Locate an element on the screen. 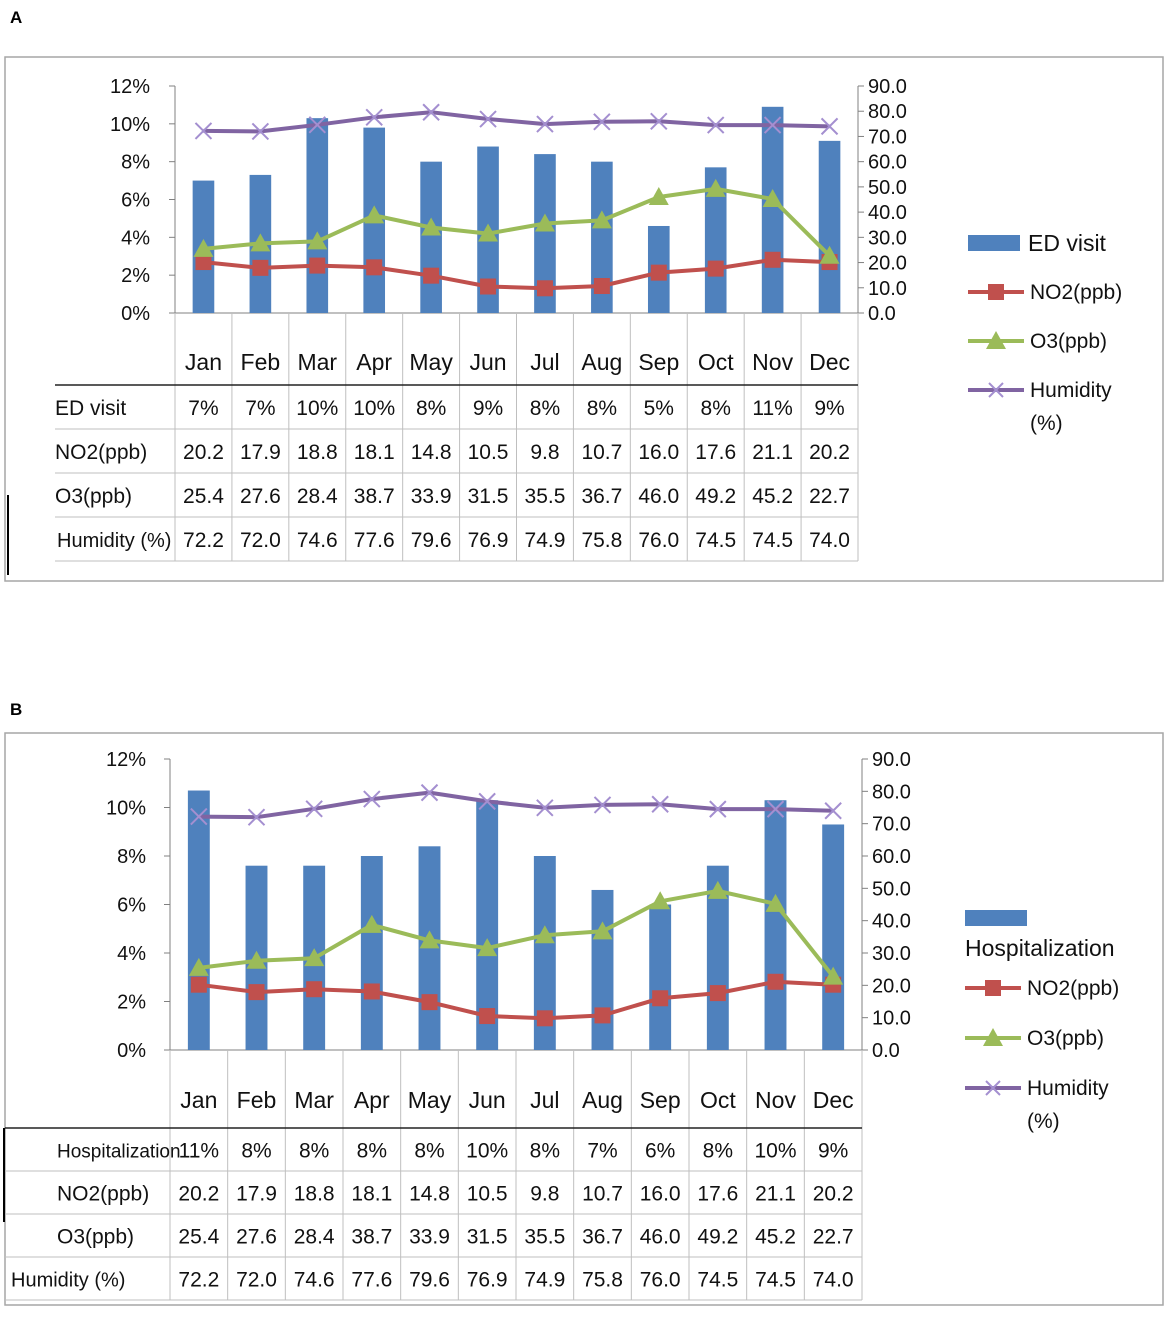 The width and height of the screenshot is (1170, 1321). bar-jul is located at coordinates (545, 233).